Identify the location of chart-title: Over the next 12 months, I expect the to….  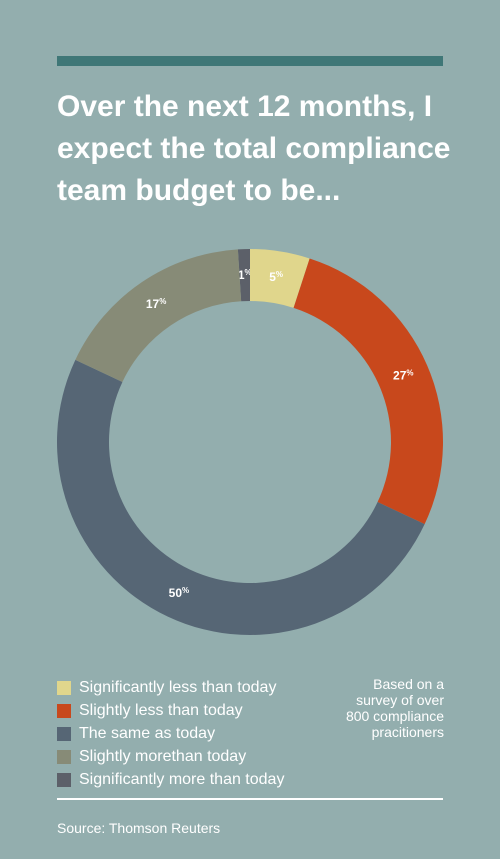
(257, 149).